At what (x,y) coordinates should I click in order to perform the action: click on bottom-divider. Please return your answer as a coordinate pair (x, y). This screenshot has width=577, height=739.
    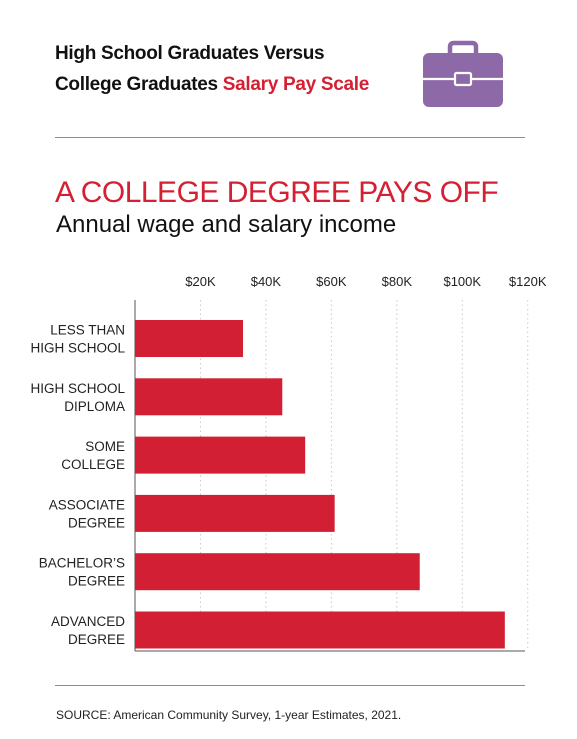
    Looking at the image, I should click on (290, 685).